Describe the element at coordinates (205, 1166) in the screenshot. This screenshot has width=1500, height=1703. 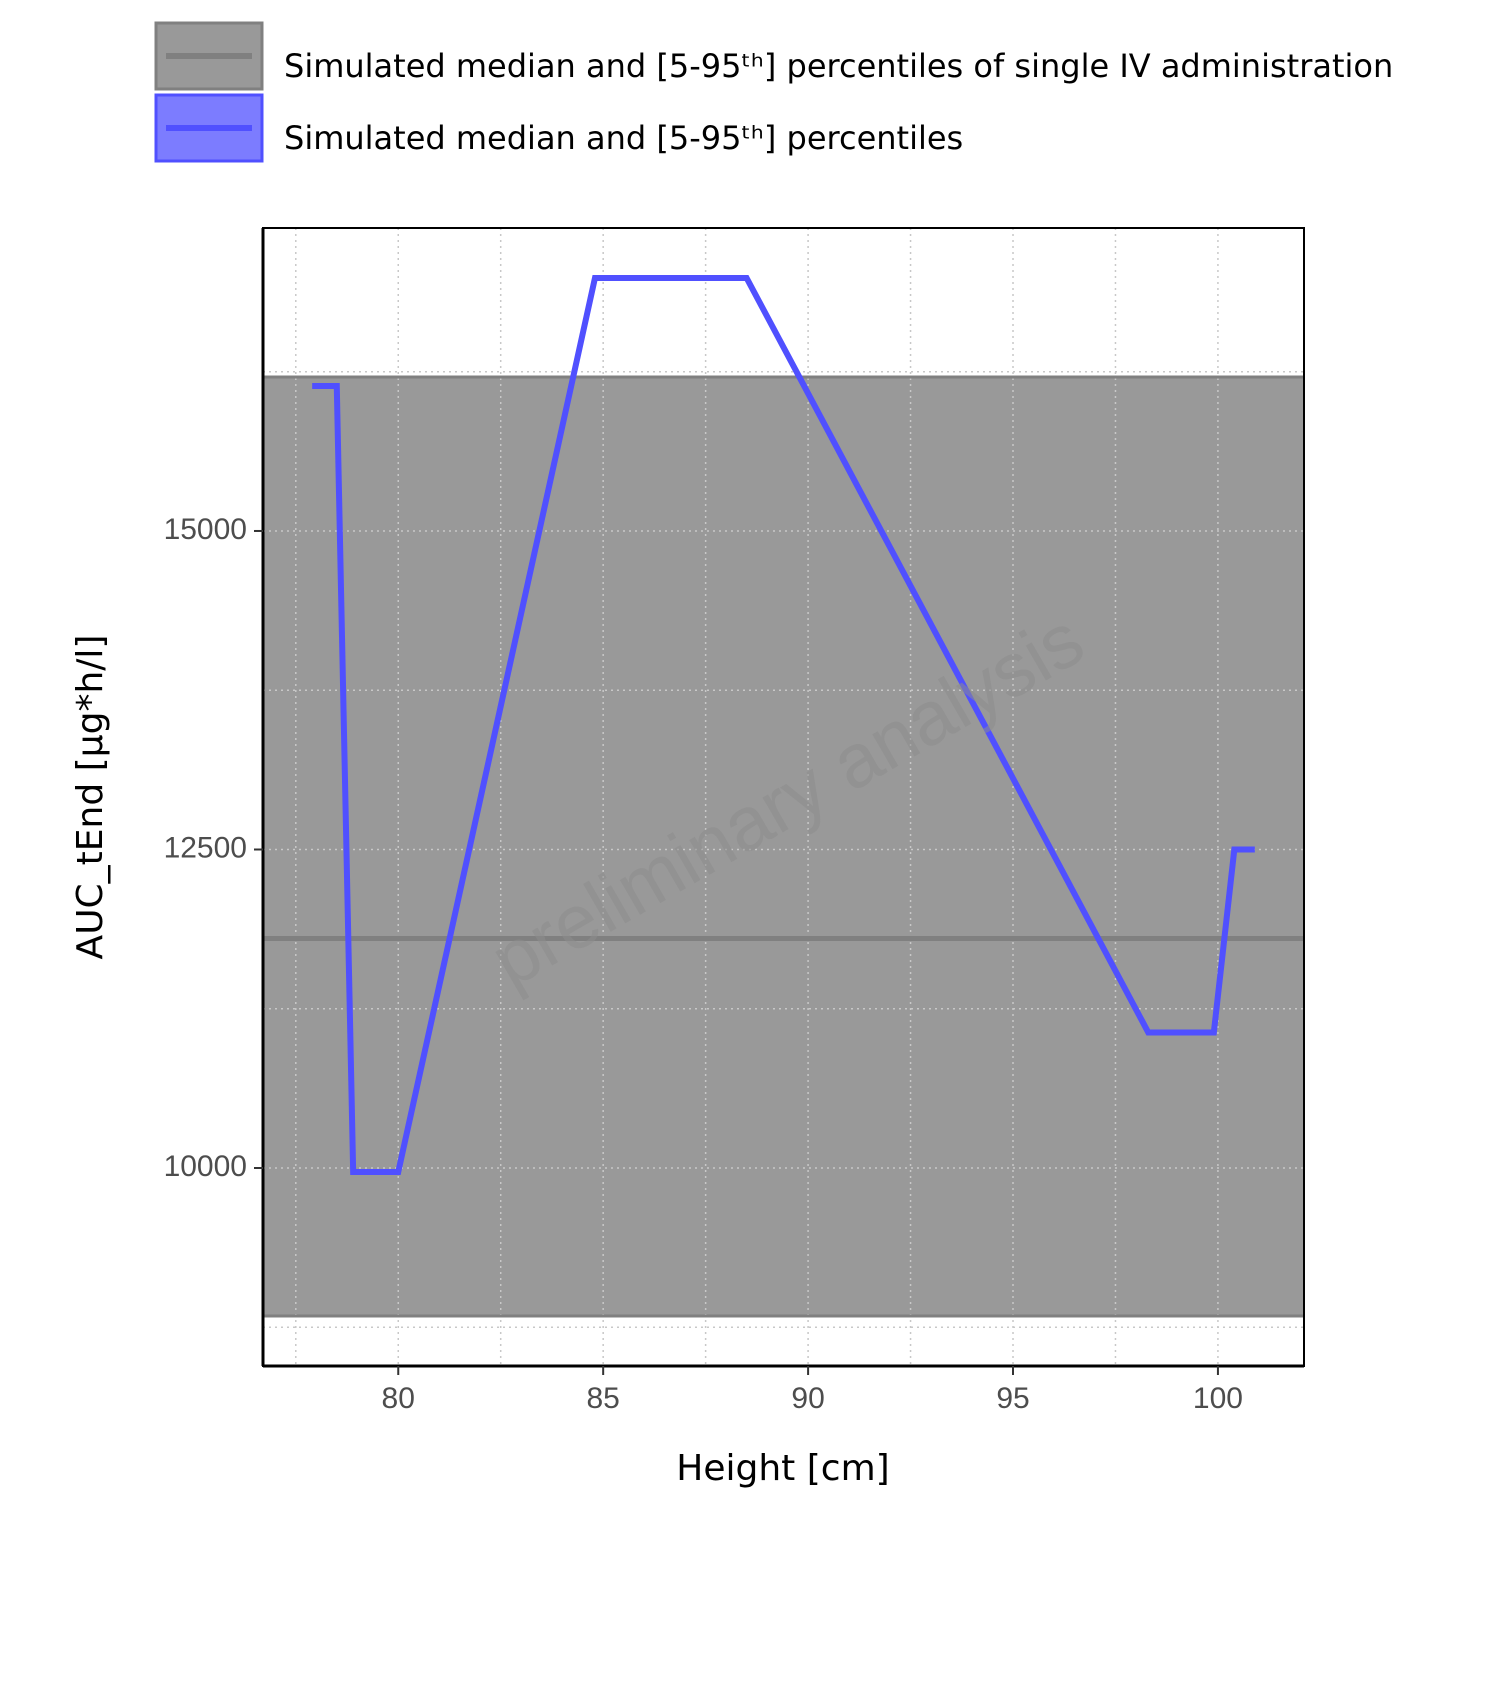
I see `y-tick-label: 10000` at that location.